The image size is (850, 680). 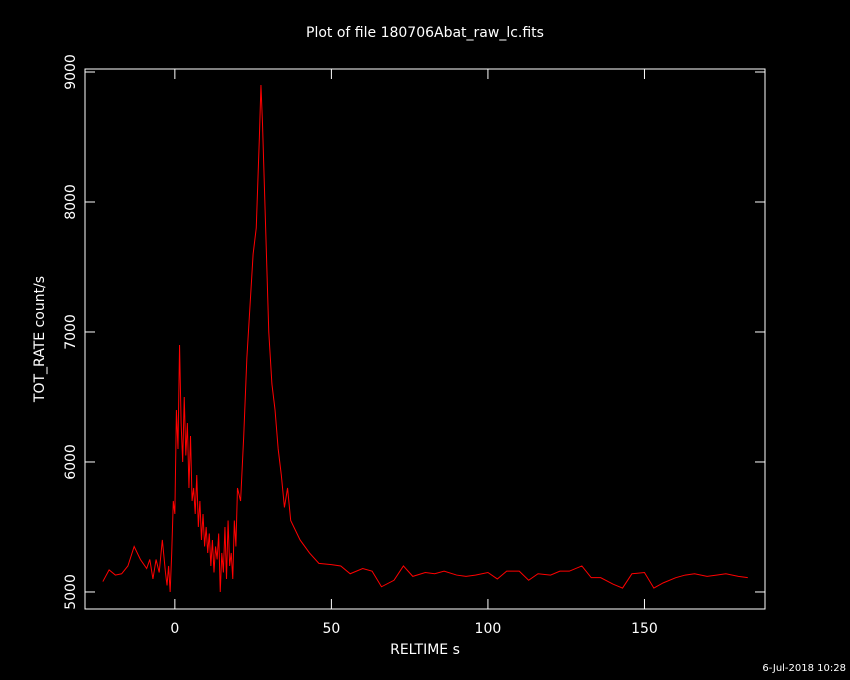 What do you see at coordinates (174, 629) in the screenshot?
I see `x-tick-label: 0` at bounding box center [174, 629].